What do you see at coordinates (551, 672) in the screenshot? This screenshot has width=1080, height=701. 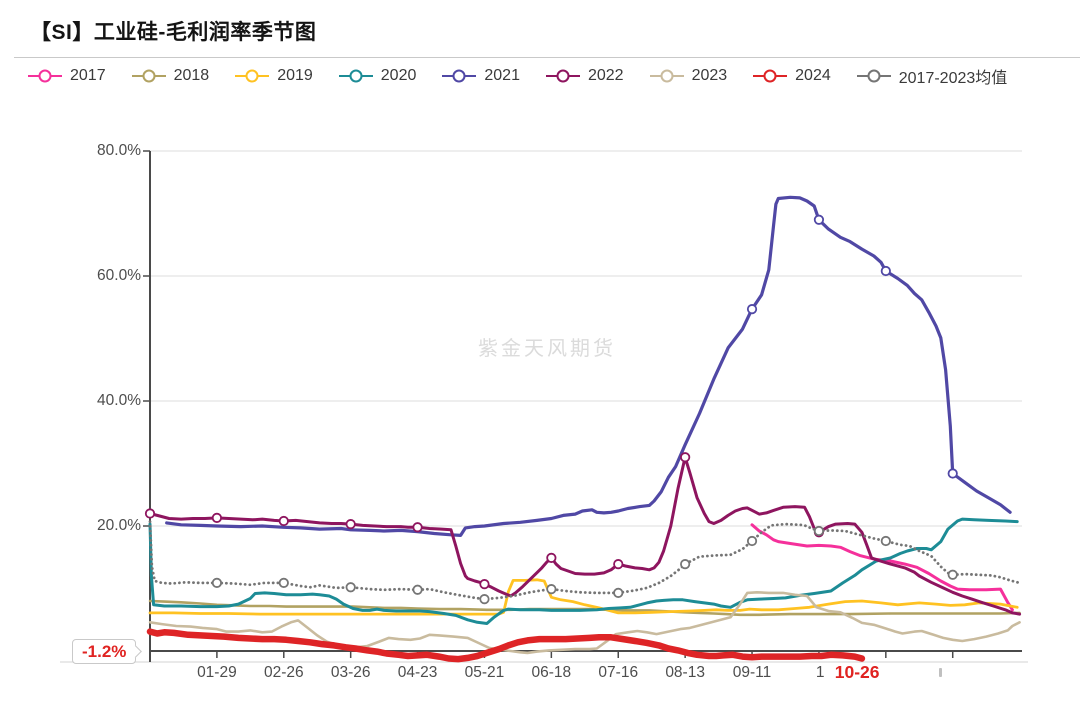 I see `x-axis-label-06-18: 06-18` at bounding box center [551, 672].